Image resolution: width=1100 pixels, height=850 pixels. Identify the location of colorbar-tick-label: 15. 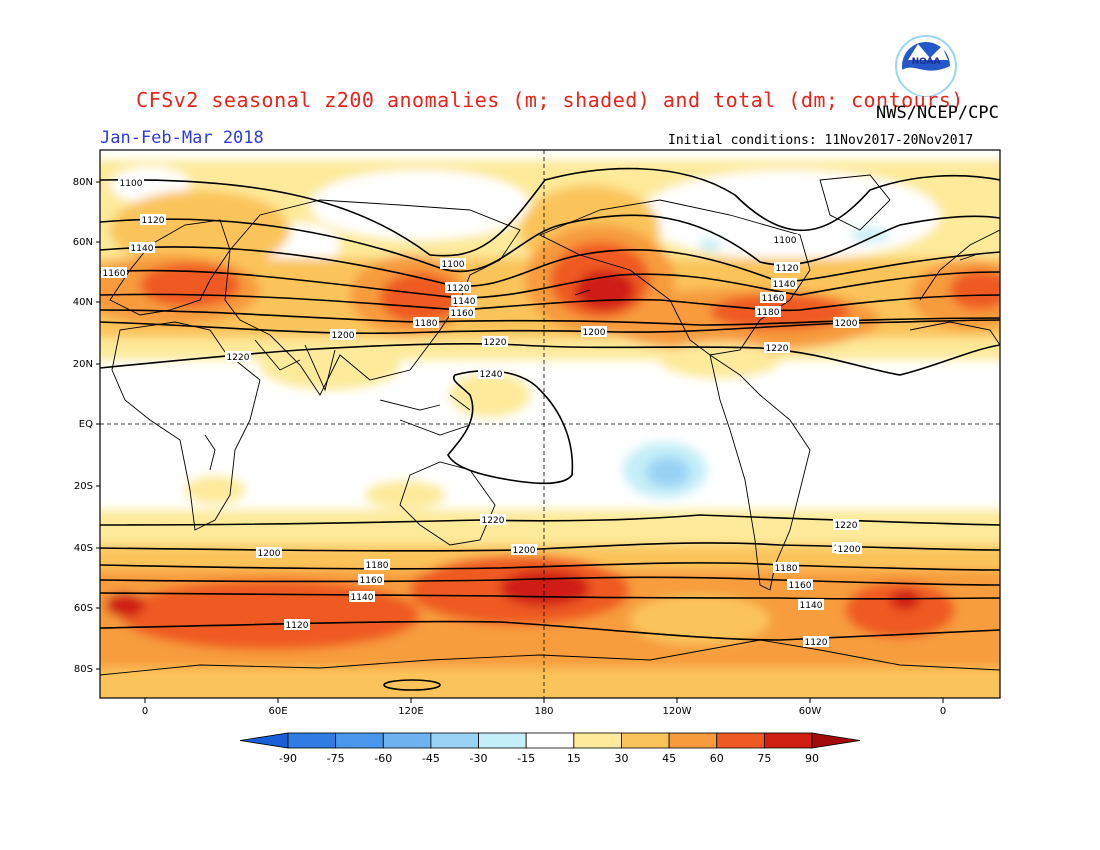
(574, 758).